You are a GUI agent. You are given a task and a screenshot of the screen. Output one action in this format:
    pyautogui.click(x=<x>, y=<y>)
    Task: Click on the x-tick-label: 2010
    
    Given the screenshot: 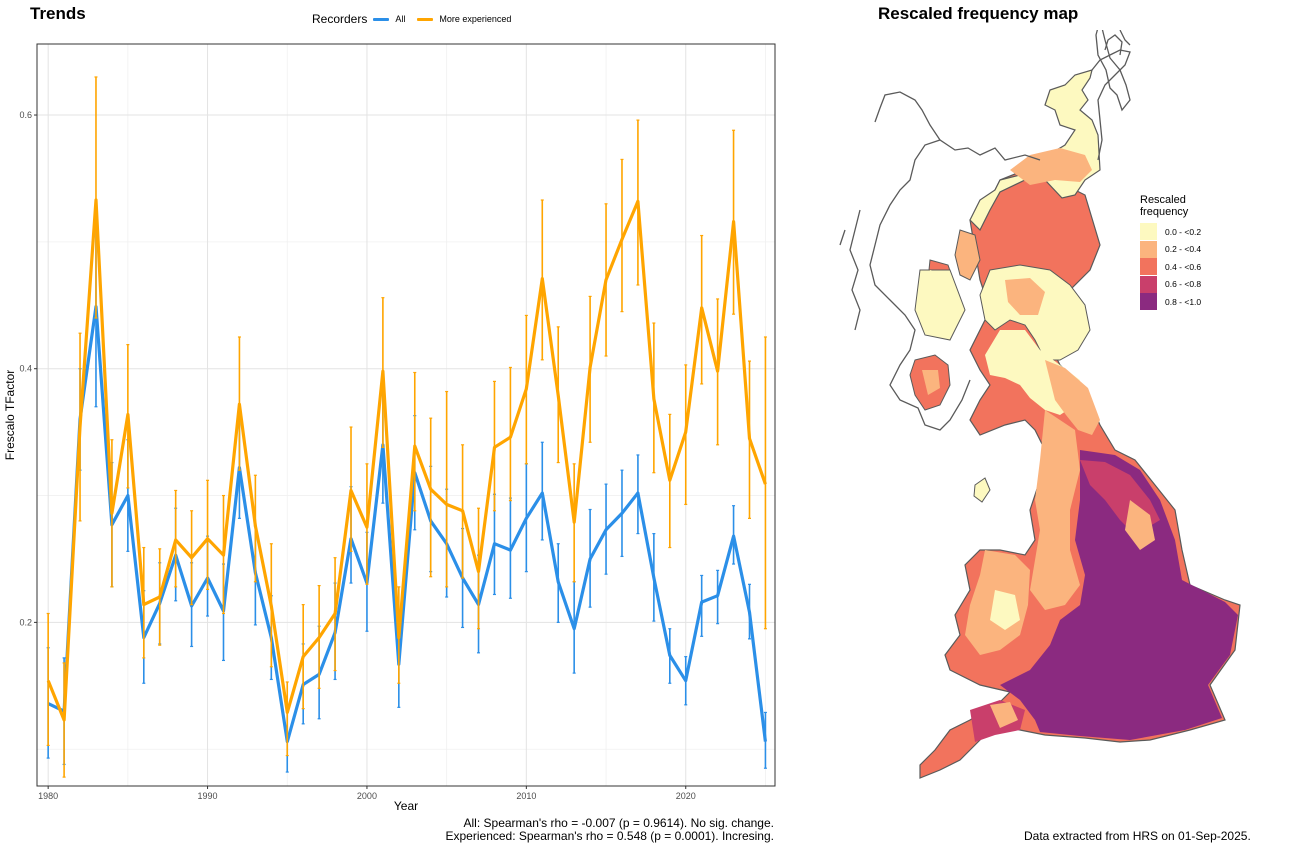 What is the action you would take?
    pyautogui.click(x=526, y=796)
    